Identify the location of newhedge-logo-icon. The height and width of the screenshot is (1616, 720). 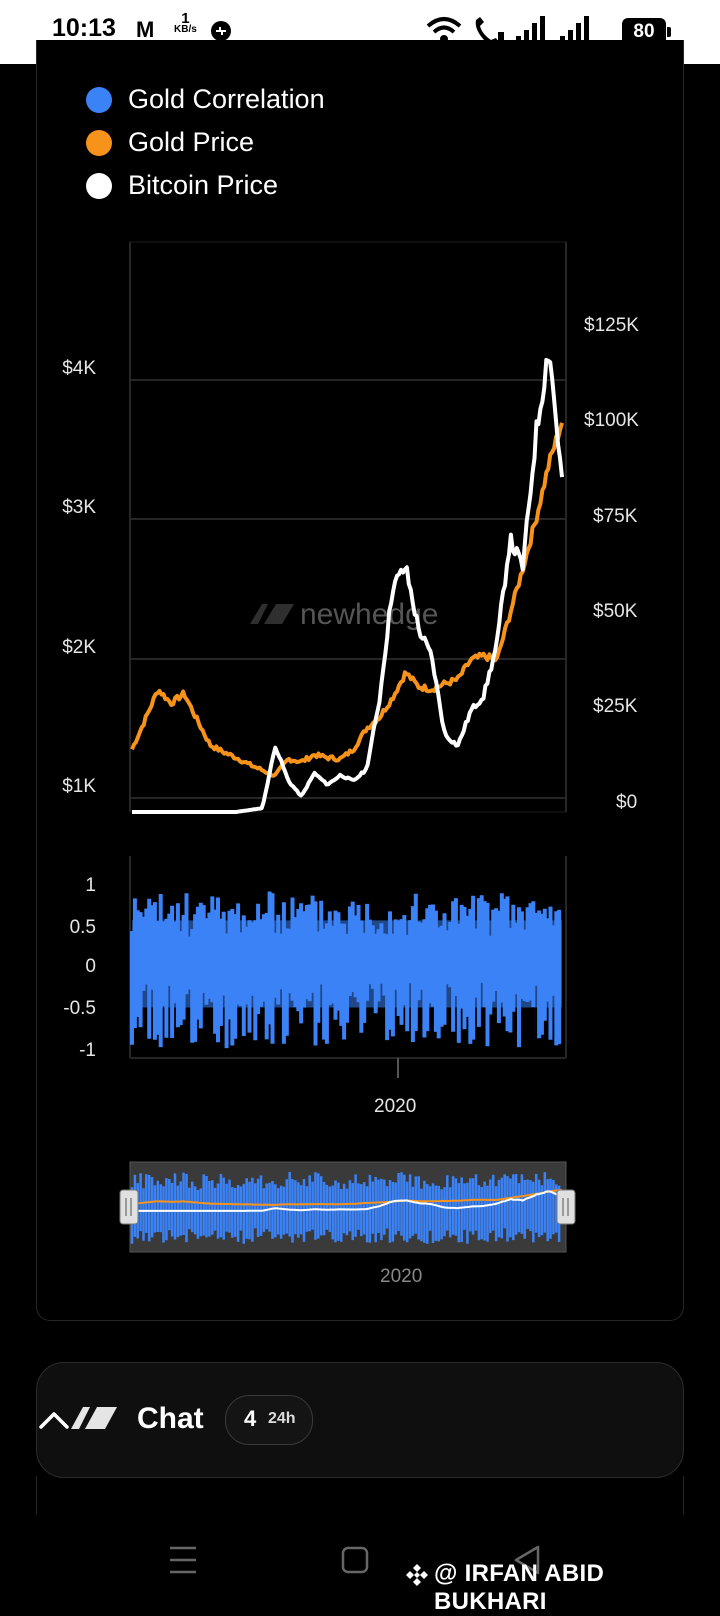
(94, 1418).